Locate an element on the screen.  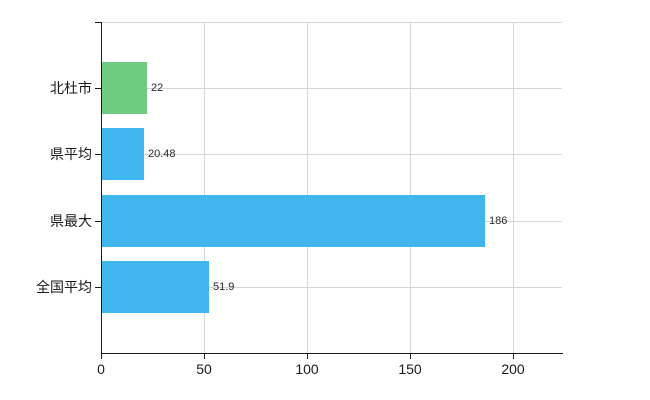
category-label: 北杜市 is located at coordinates (71, 88).